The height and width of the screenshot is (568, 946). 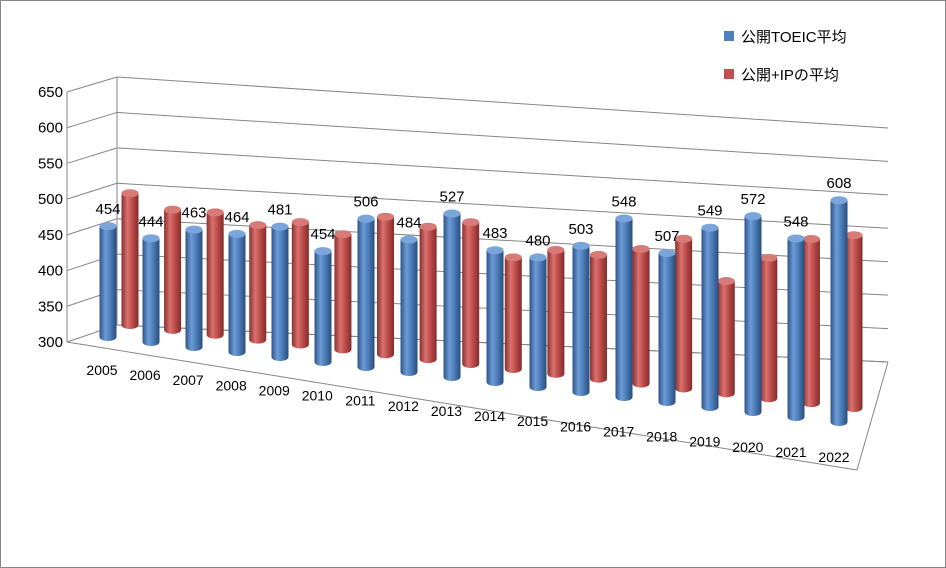 I want to click on y-tick-label: 500, so click(x=50, y=199).